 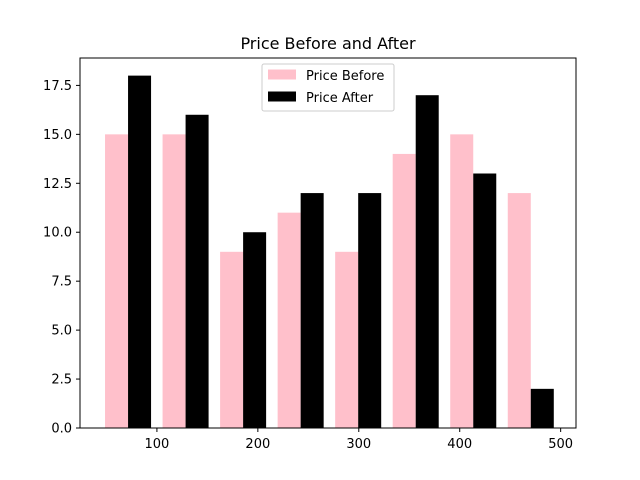 I want to click on y-tick-label: 0.0, so click(x=61, y=429).